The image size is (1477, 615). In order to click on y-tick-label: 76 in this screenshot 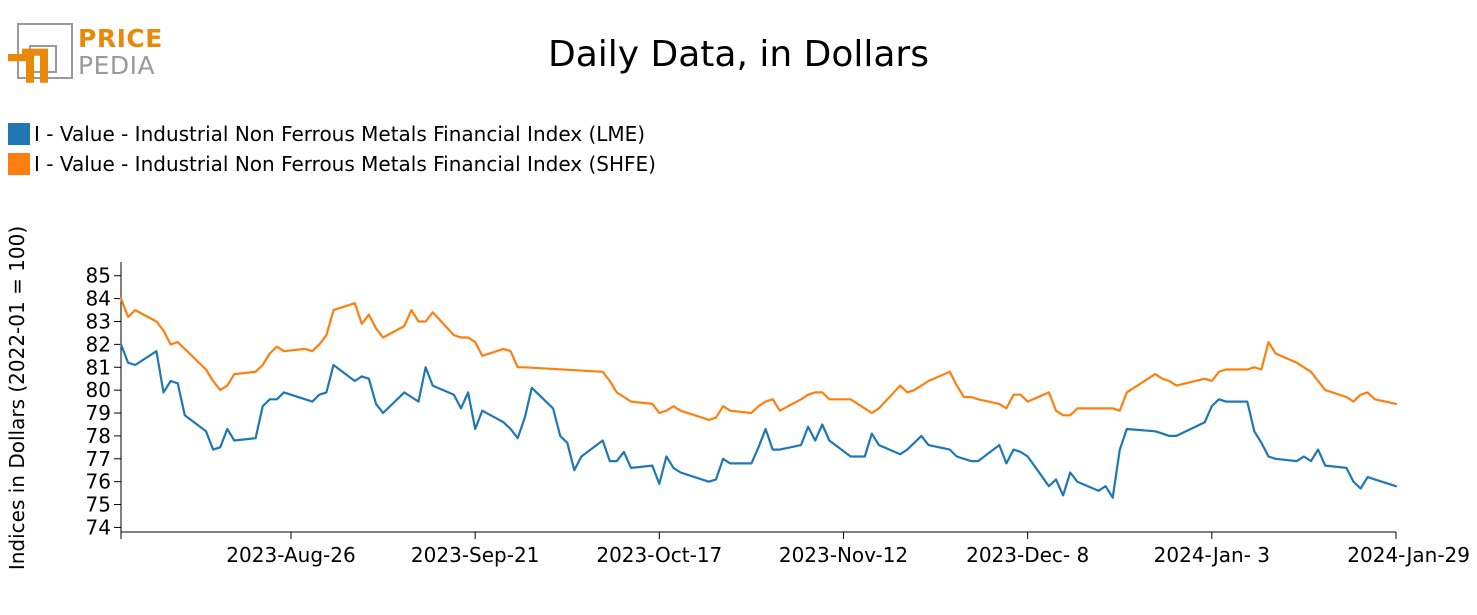, I will do `click(98, 482)`.